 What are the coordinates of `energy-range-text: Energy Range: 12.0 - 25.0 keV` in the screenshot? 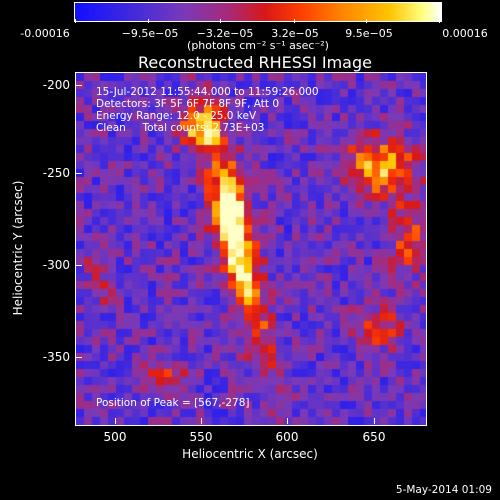 It's located at (176, 116).